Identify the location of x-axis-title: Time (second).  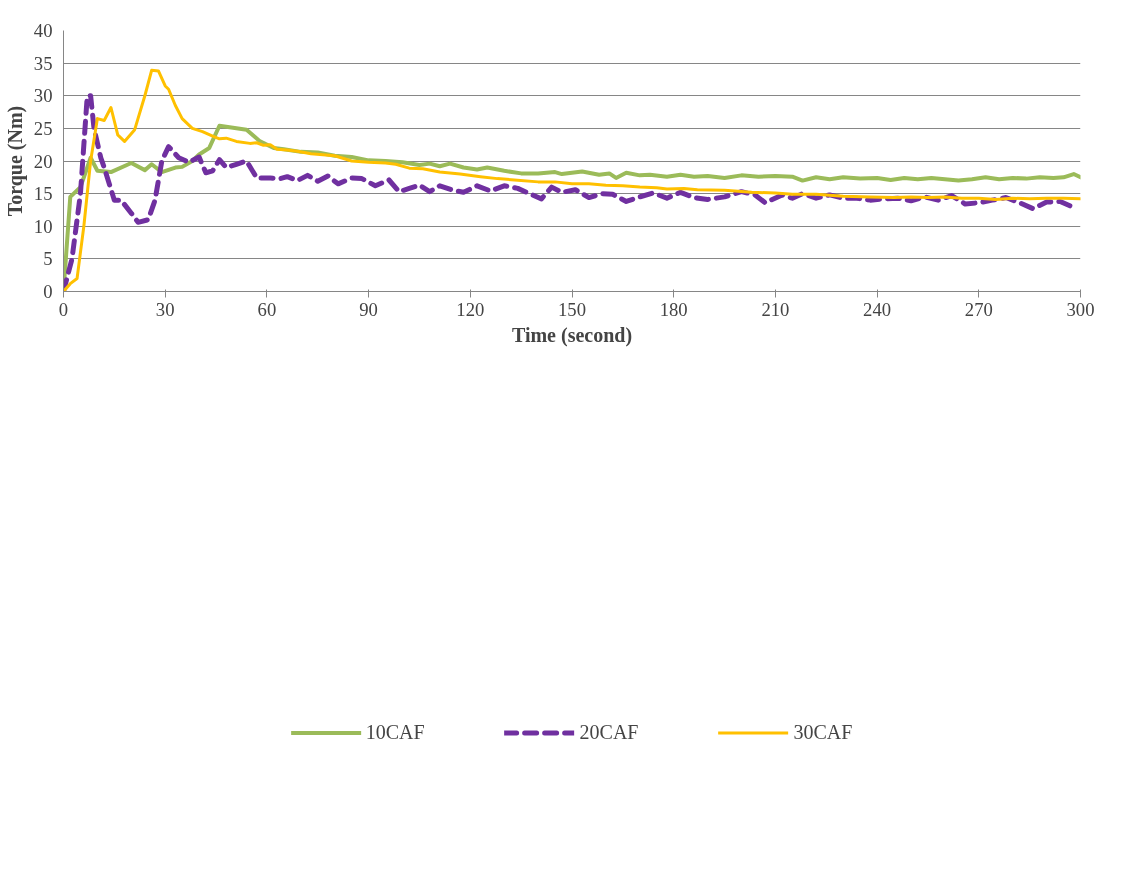
(572, 335).